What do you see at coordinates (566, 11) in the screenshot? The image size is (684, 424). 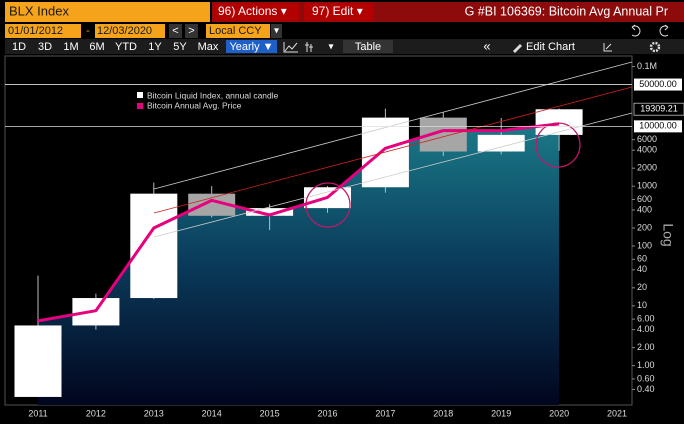 I see `page-title: G #BI 106369: Bitcoin Avg Annual Pr` at bounding box center [566, 11].